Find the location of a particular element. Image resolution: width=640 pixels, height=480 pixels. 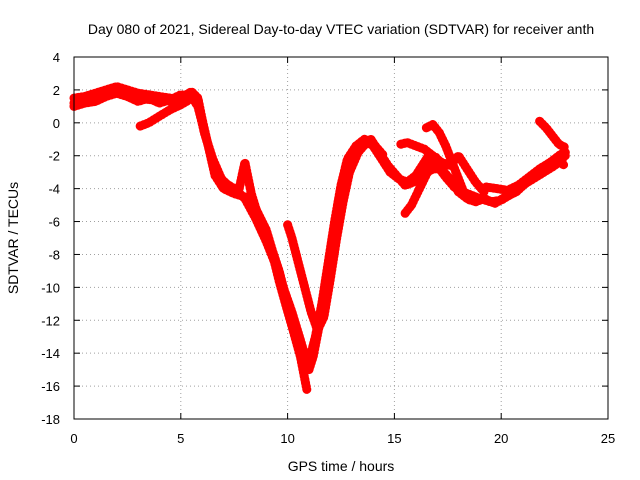

sdtvar-series-3-markers is located at coordinates (336, 236).